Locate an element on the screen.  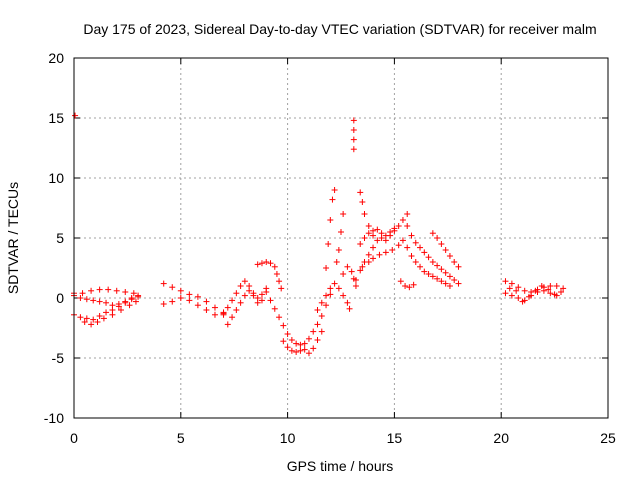
series-arc-6a is located at coordinates (426, 263).